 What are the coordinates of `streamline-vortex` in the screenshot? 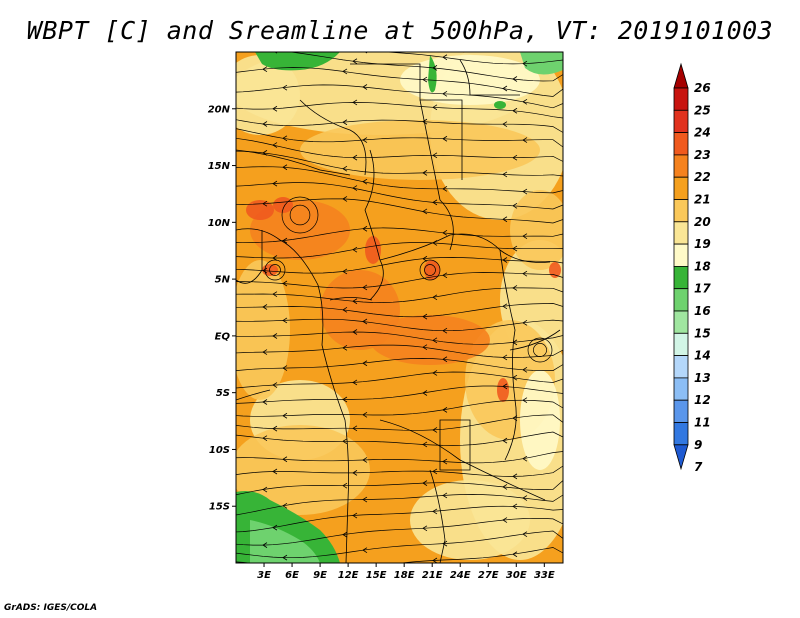 It's located at (430, 270).